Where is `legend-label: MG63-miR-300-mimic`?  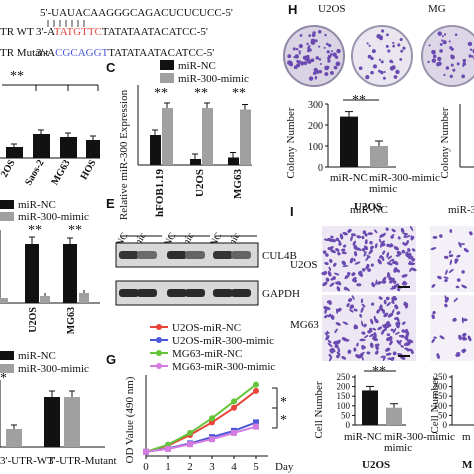
legend-label: MG63-miR-300-mimic is located at coordinates (223, 367).